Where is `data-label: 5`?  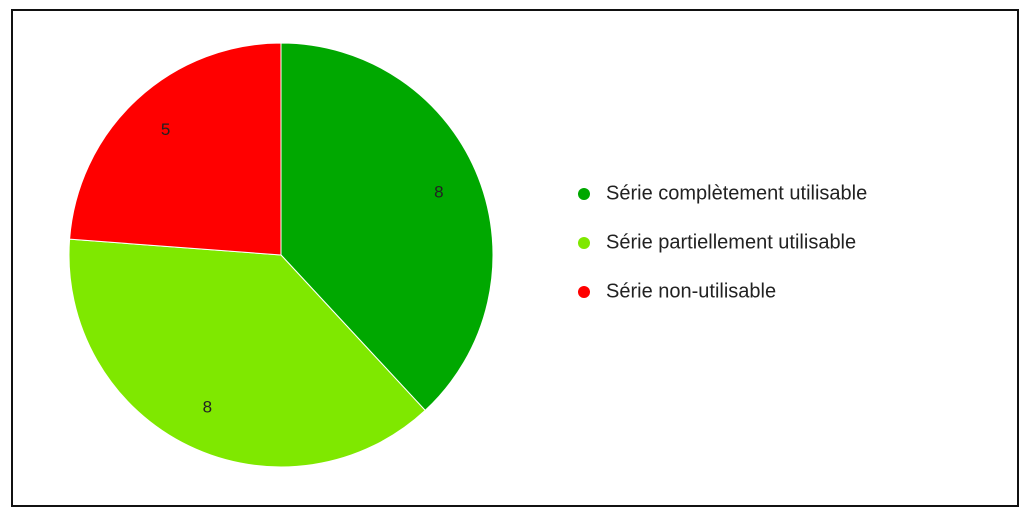
data-label: 5 is located at coordinates (165, 129).